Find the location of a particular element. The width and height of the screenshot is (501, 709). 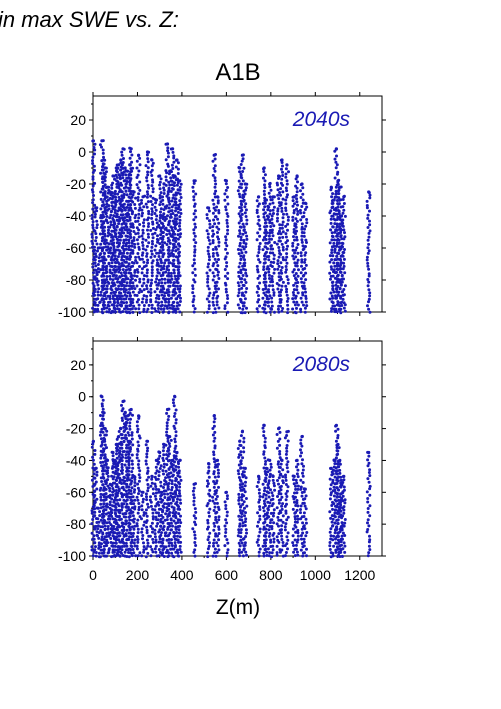

scatter-point-top is located at coordinates (104, 160).